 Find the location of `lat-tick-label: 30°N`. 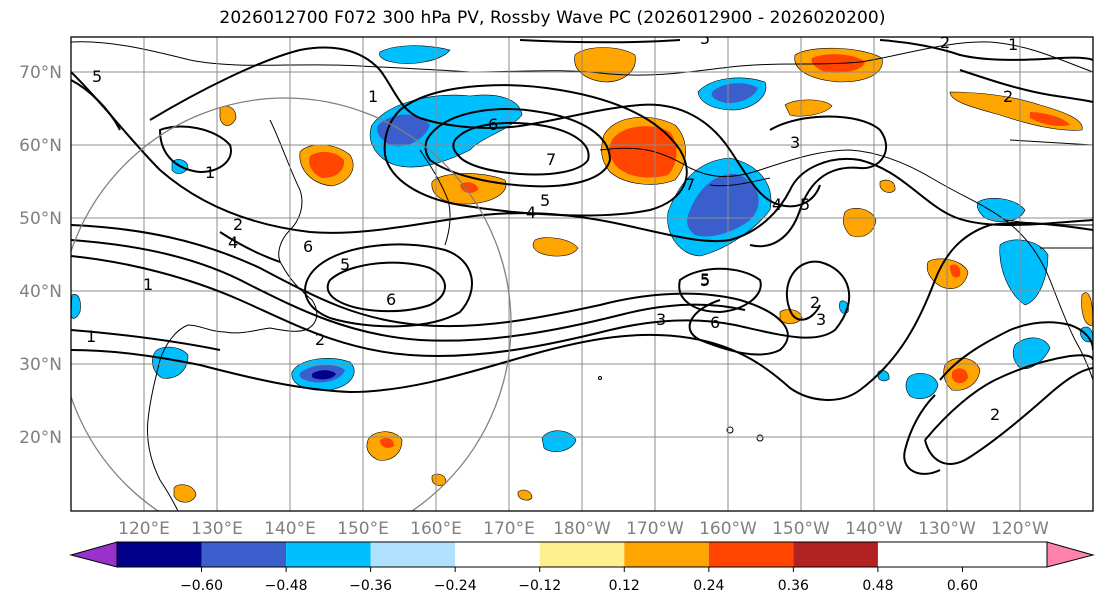

lat-tick-label: 30°N is located at coordinates (40, 365).